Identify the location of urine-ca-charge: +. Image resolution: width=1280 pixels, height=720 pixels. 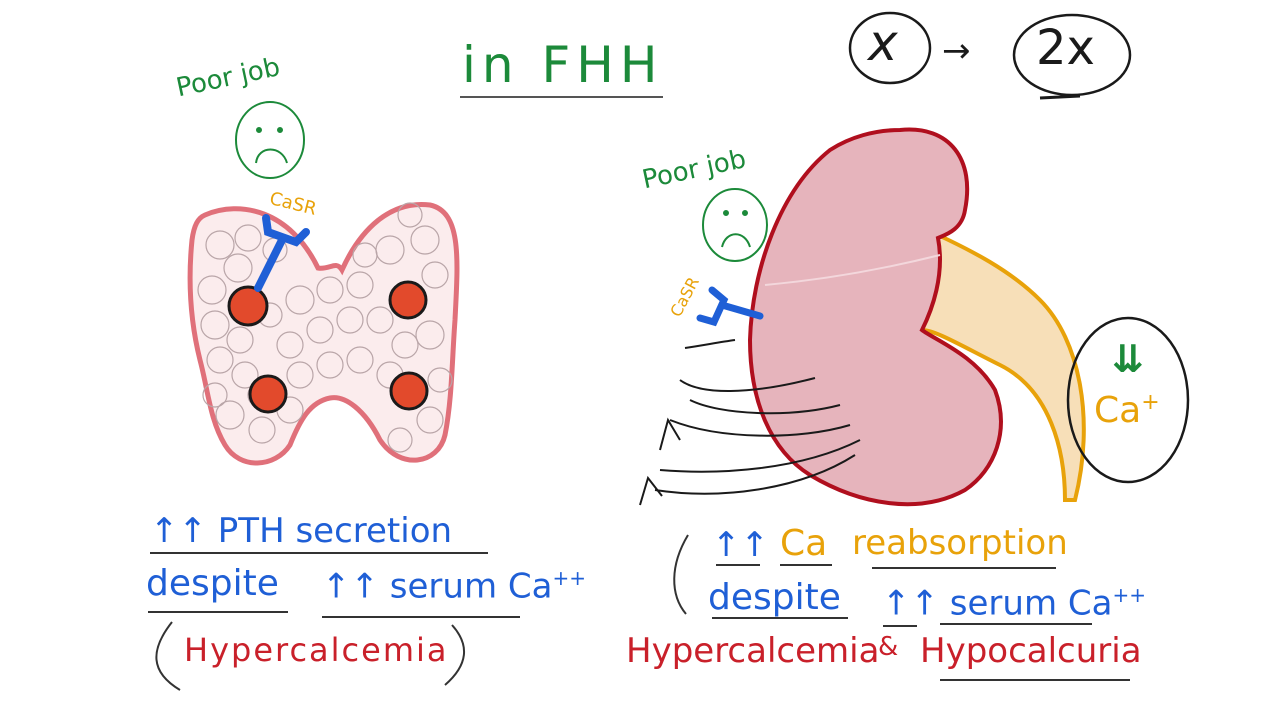
(1150, 402).